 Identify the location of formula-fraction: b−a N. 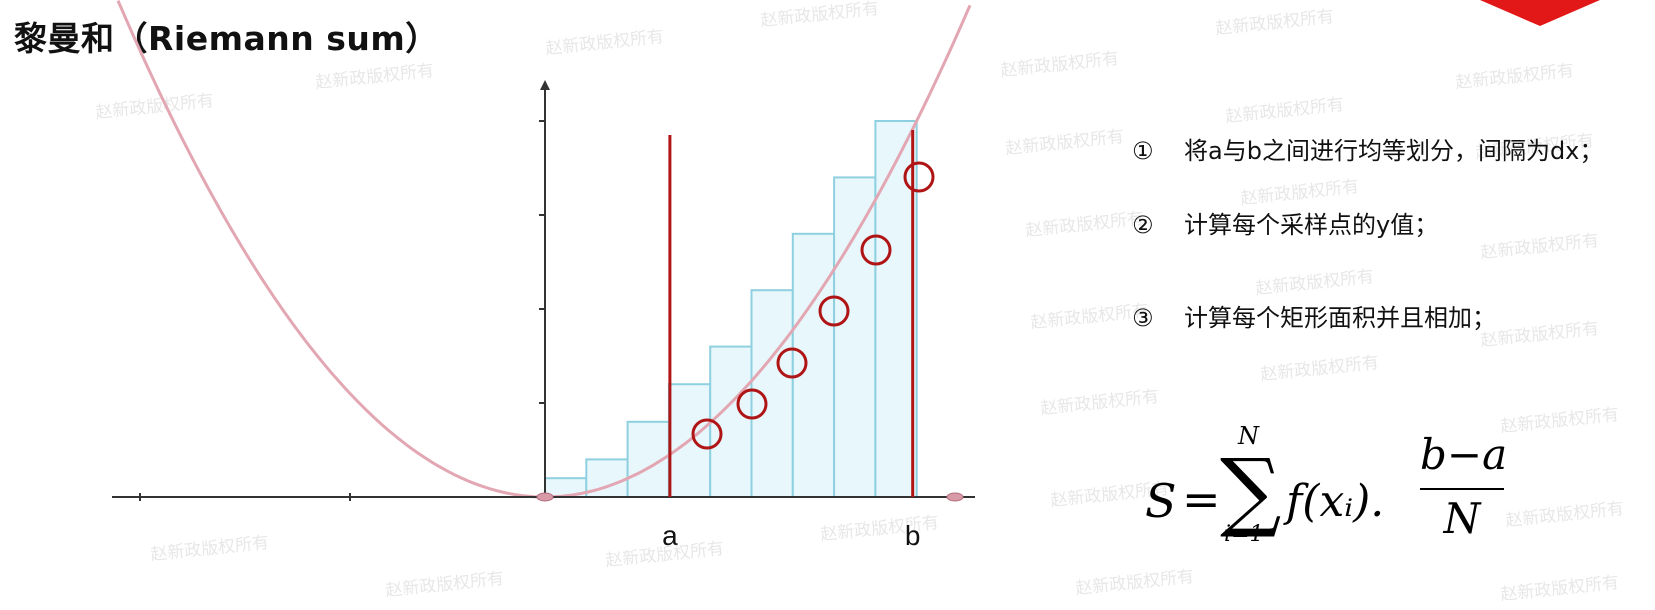
(1464, 486).